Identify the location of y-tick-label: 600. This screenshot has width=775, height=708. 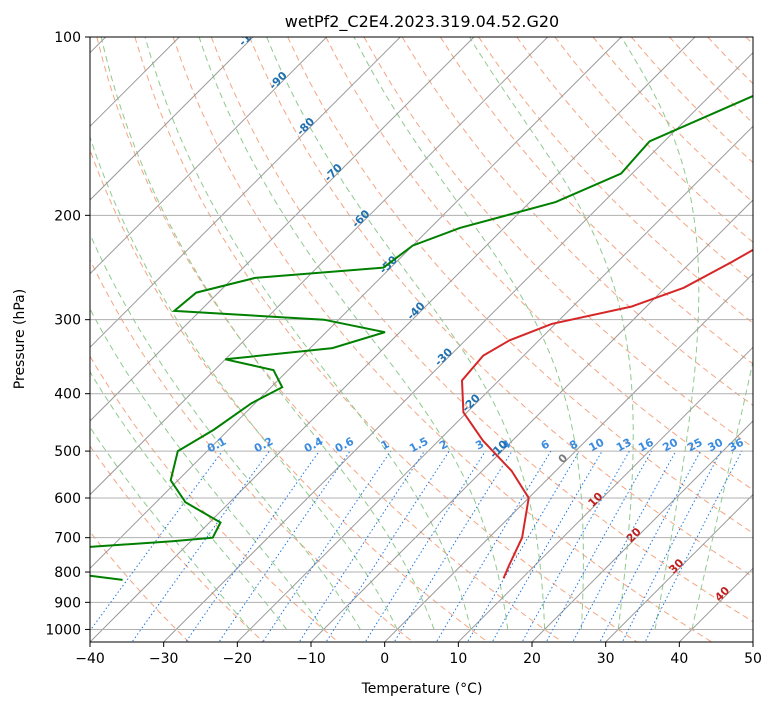
(67, 499).